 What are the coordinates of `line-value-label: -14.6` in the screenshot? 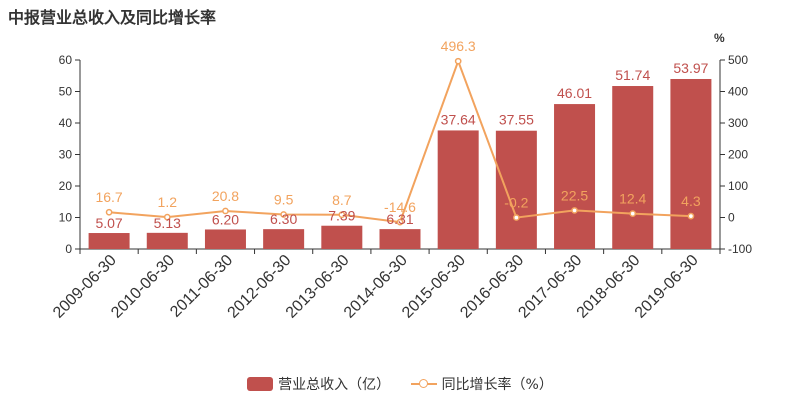 It's located at (400, 207).